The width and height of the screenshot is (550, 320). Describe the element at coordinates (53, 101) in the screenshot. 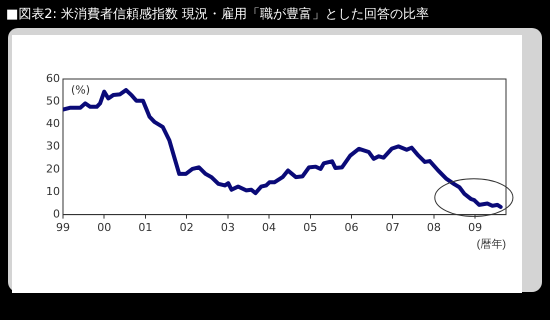

I see `y-tick-label: 50` at that location.